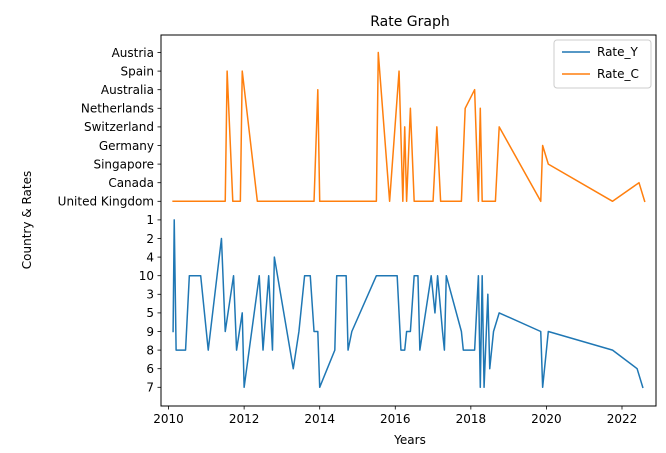  Describe the element at coordinates (150, 313) in the screenshot. I see `y-tick-label: 5` at that location.